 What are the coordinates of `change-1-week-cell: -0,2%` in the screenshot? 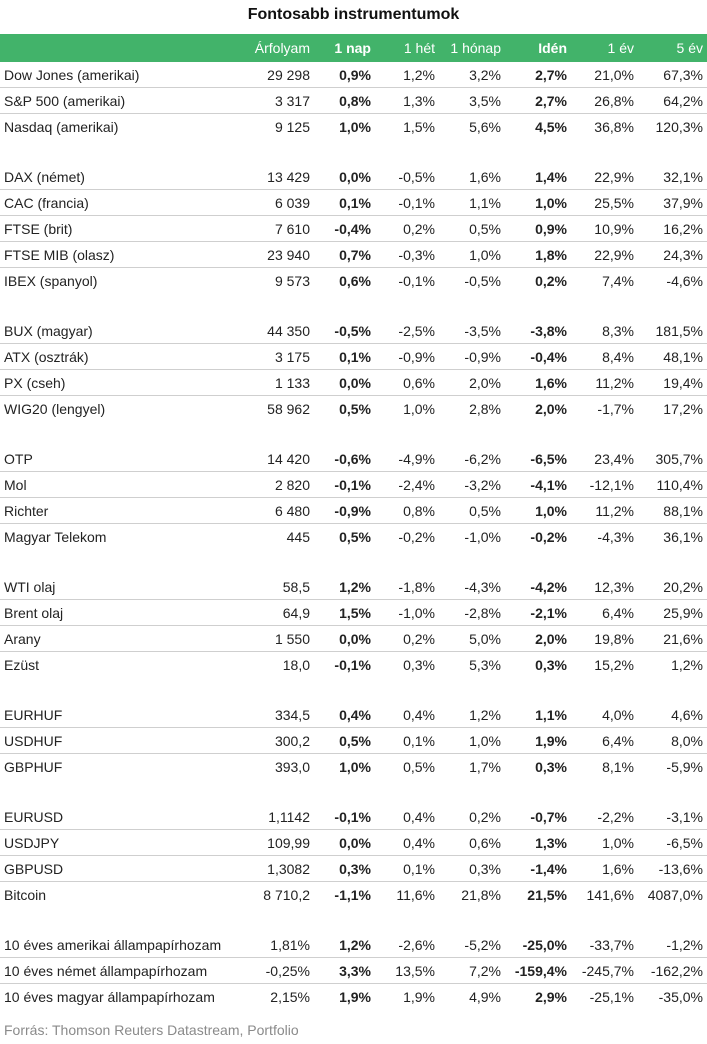 It's located at (416, 536).